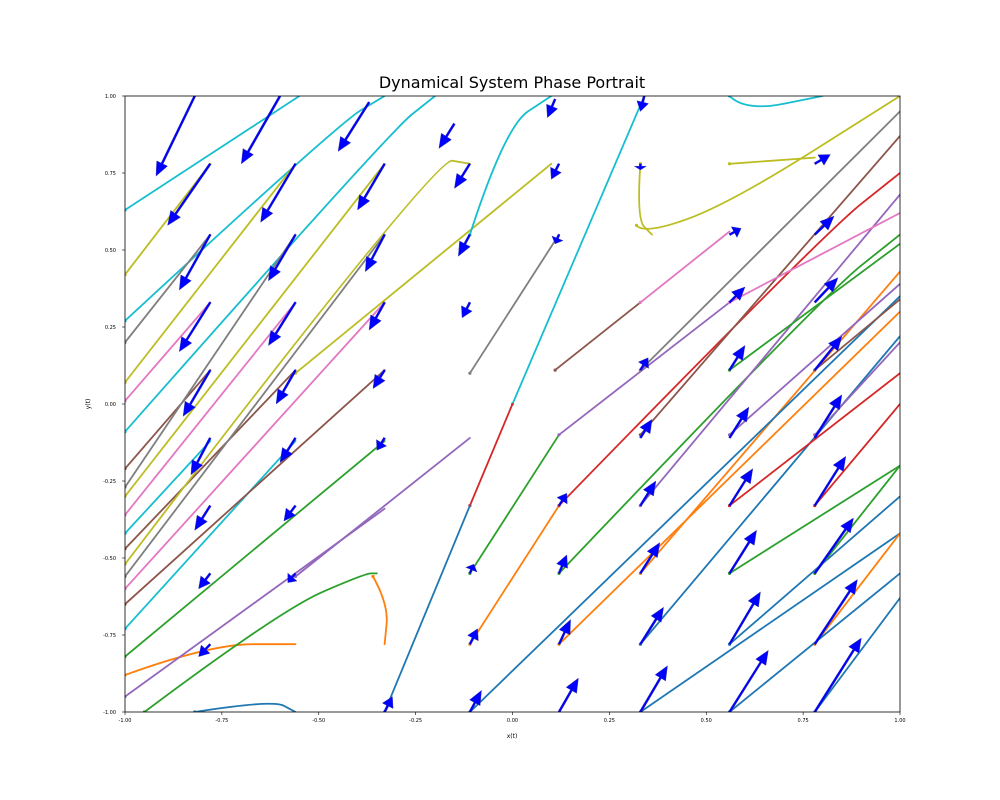  Describe the element at coordinates (512, 721) in the screenshot. I see `x-tick-label: 0.00` at that location.